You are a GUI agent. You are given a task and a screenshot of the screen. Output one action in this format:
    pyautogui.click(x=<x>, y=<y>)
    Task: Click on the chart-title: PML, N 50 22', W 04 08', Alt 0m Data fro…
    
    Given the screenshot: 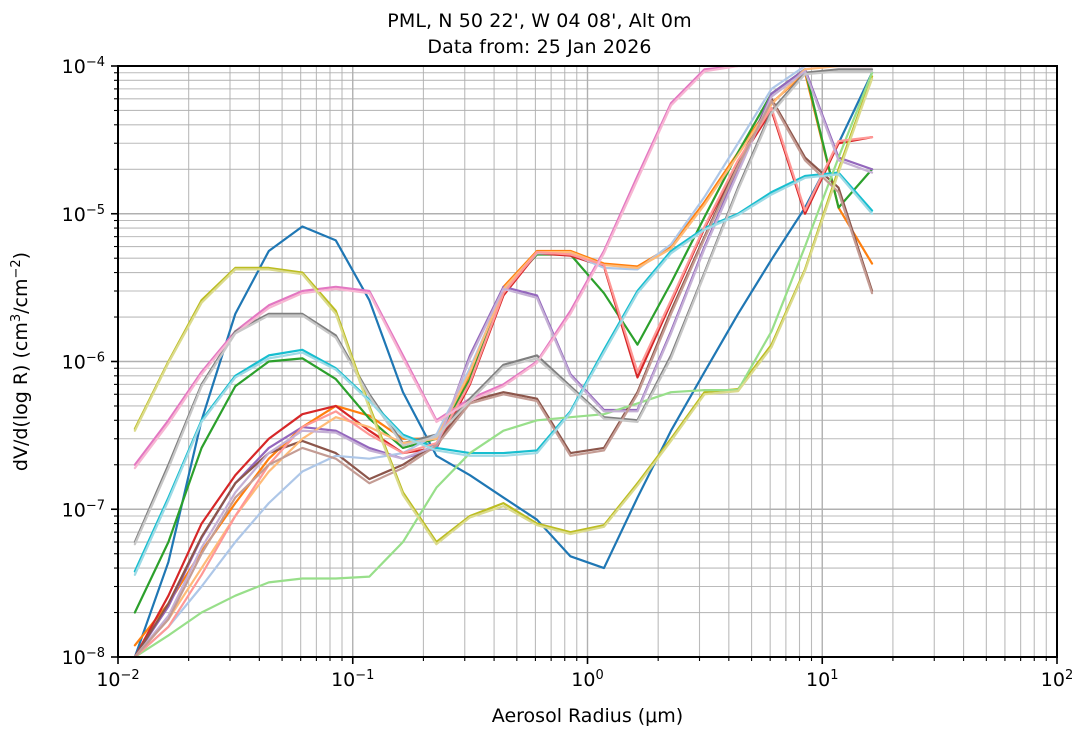 What is the action you would take?
    pyautogui.click(x=539, y=34)
    